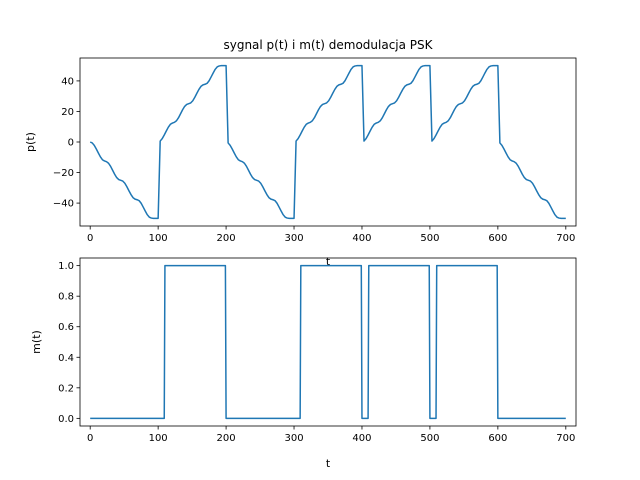  I want to click on bottom-x-tick-label: 100, so click(158, 438).